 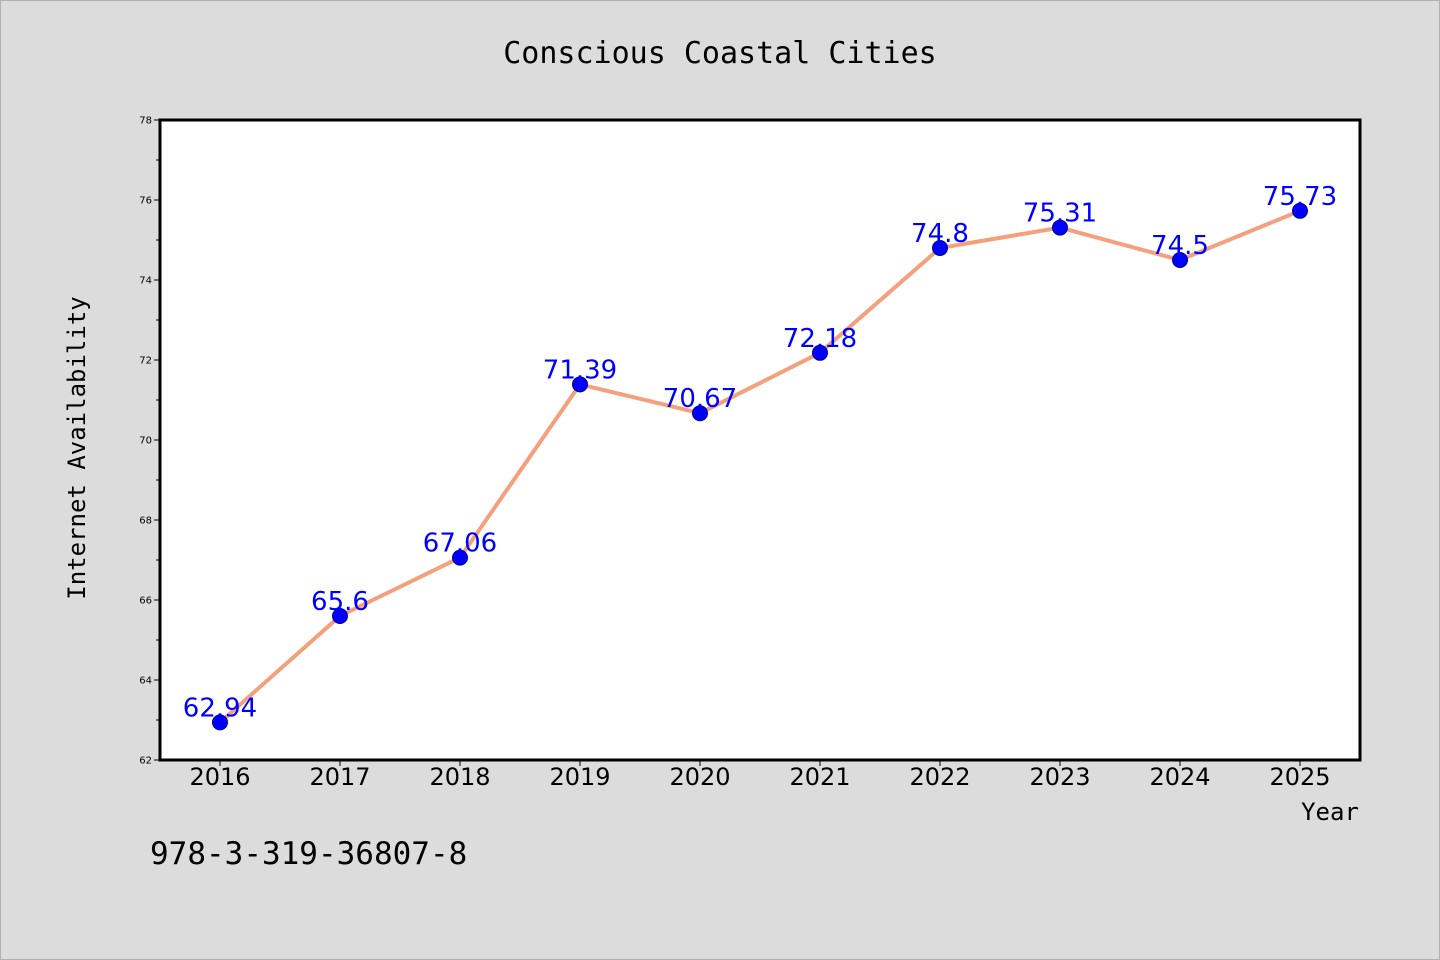 I want to click on y-tick-label: 72, so click(x=145, y=361).